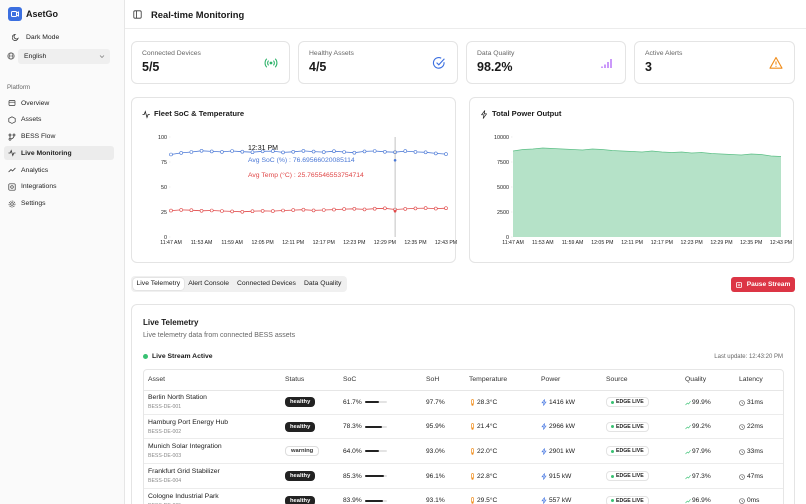 This screenshot has width=806, height=504. What do you see at coordinates (266, 283) in the screenshot?
I see `tab: Connected Devices` at bounding box center [266, 283].